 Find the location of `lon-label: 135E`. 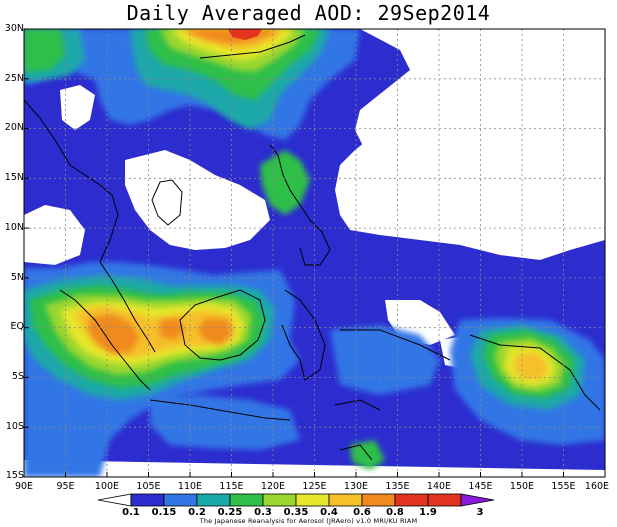

lon-label: 135E is located at coordinates (397, 486).